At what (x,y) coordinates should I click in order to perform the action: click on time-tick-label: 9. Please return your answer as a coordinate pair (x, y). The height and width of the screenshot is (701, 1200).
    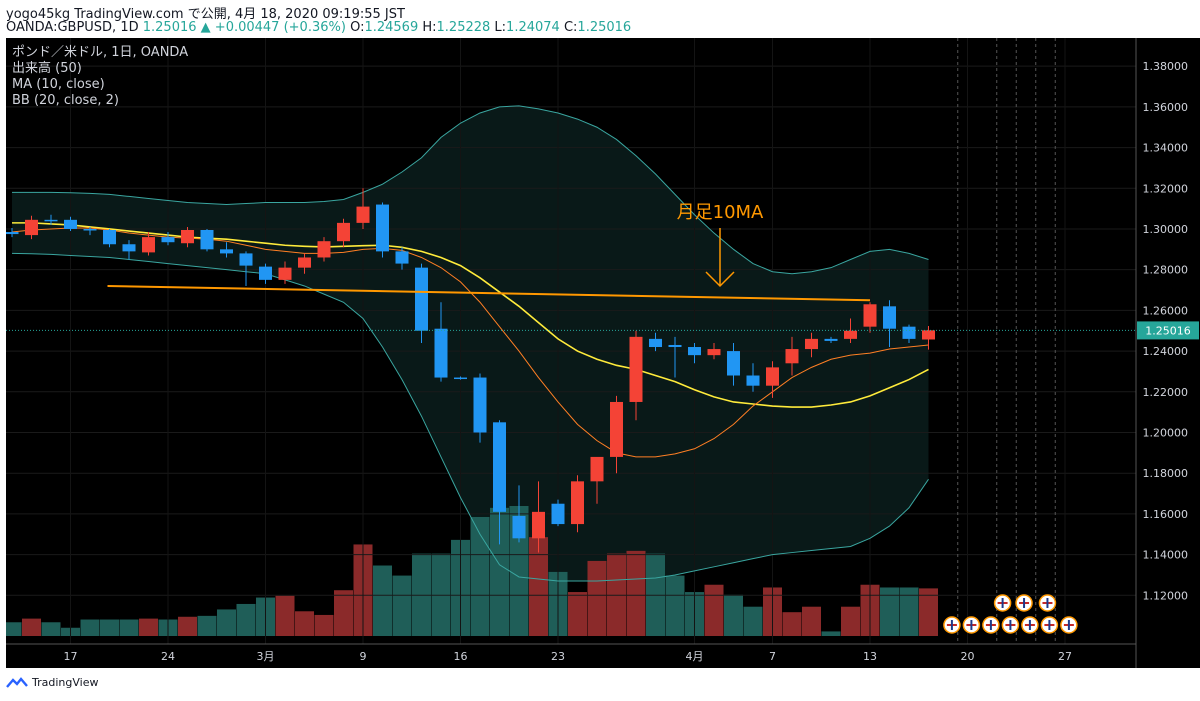
    Looking at the image, I should click on (363, 656).